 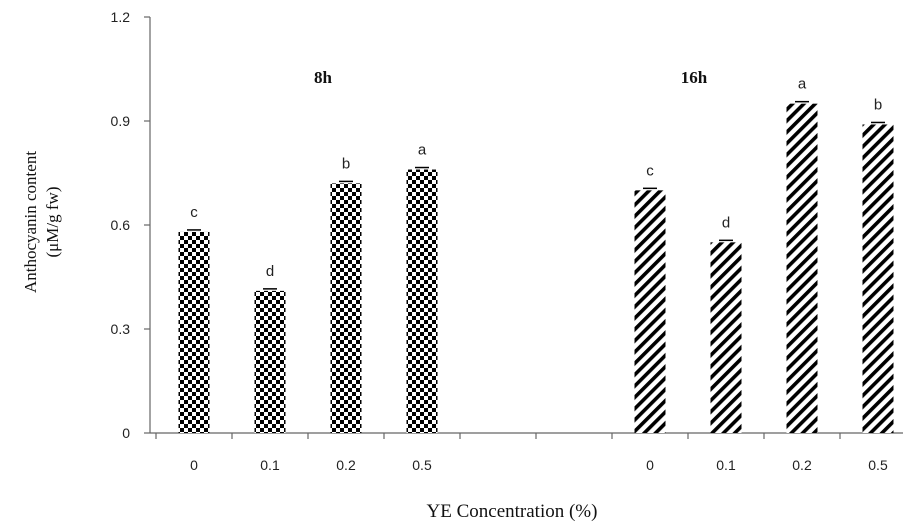 What do you see at coordinates (511, 77) in the screenshot?
I see `panel-labels: 8h 16h` at bounding box center [511, 77].